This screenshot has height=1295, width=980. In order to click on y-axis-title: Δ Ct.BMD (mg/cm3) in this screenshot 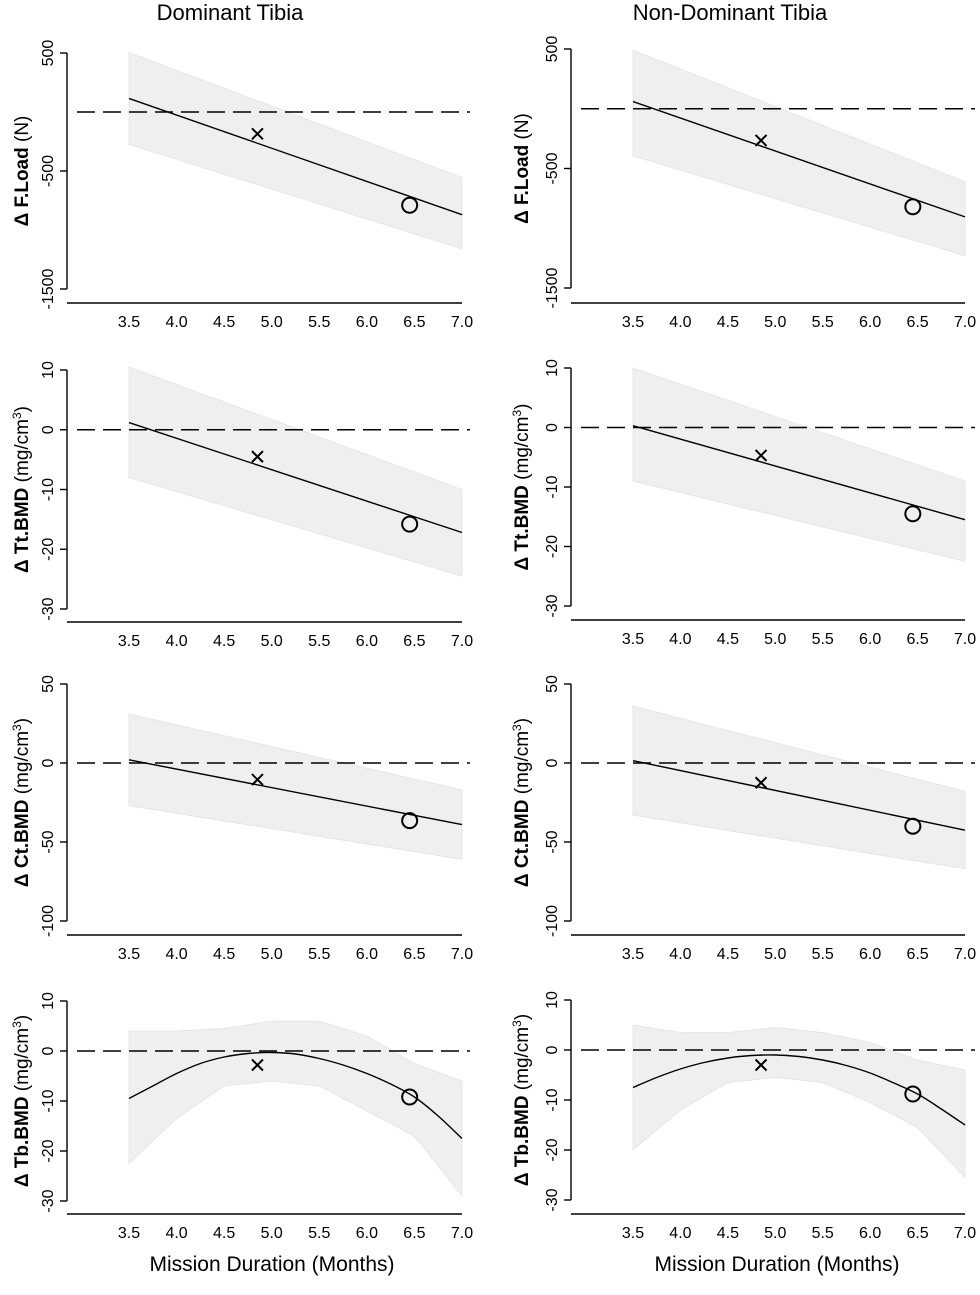, I will do `click(521, 802)`.